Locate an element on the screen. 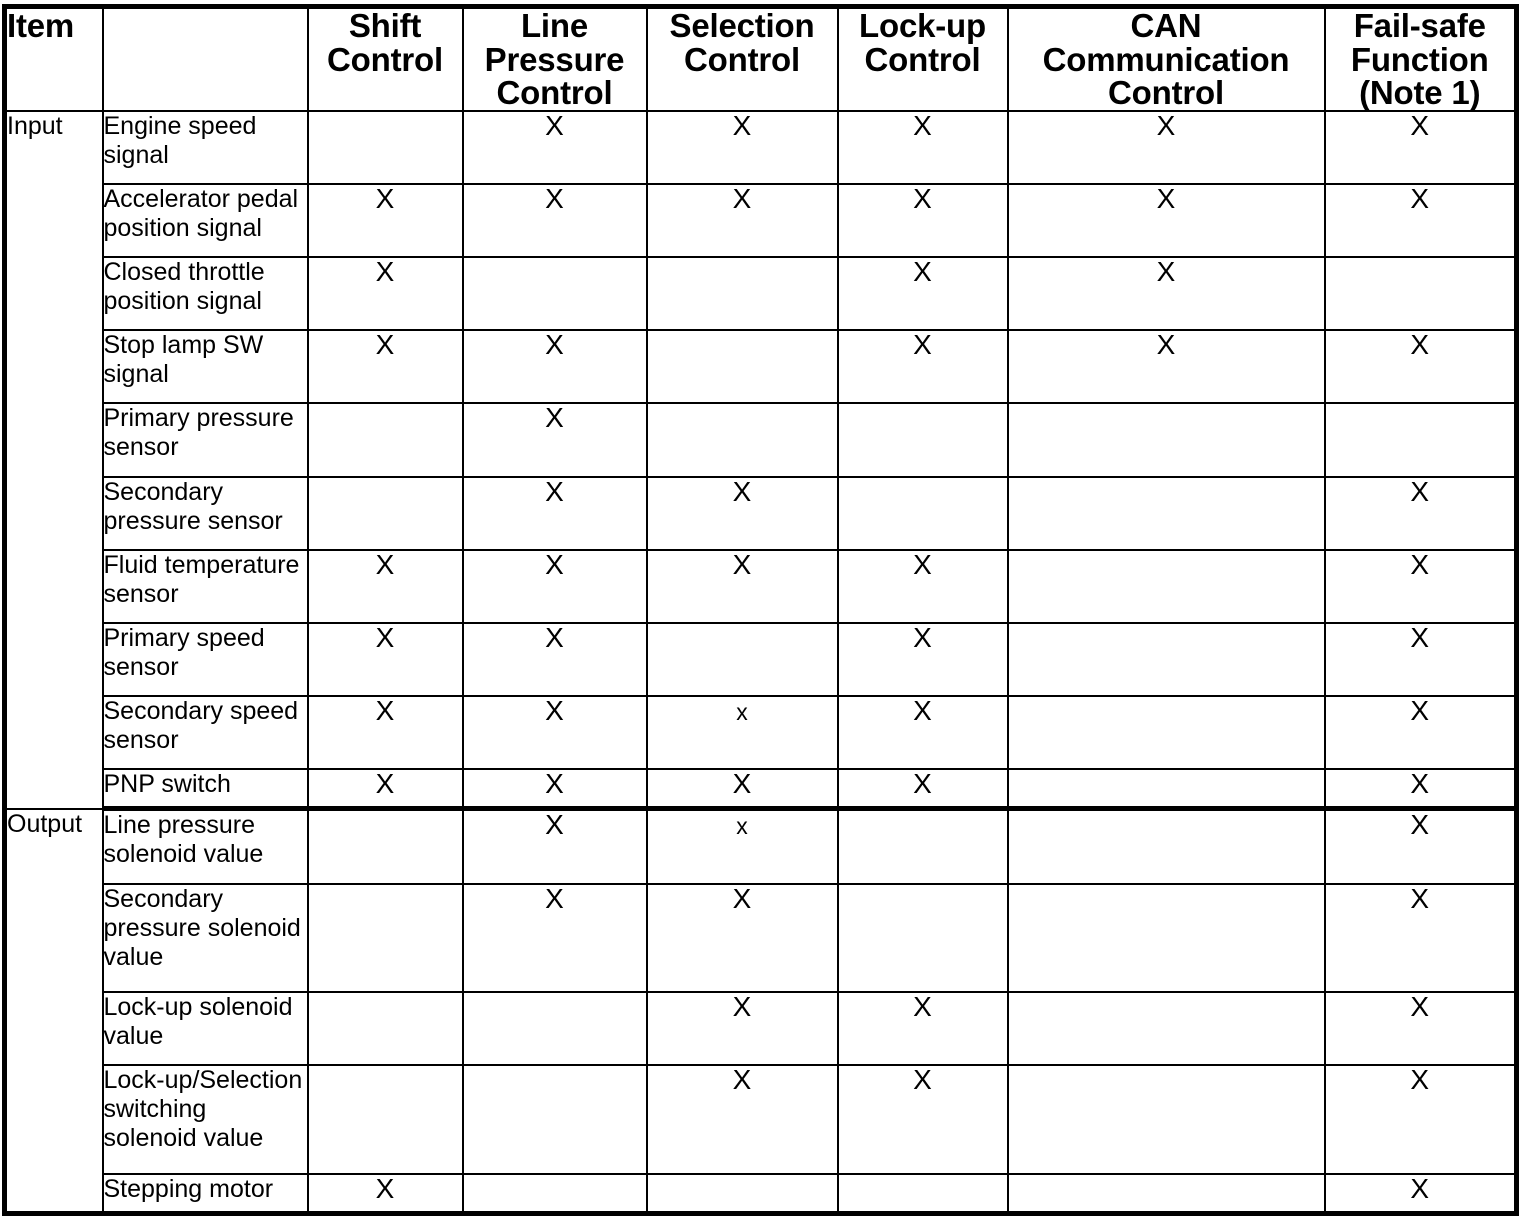 The height and width of the screenshot is (1220, 1520). table-row: Accelerator pedal position signal X X X X X X is located at coordinates (761, 221).